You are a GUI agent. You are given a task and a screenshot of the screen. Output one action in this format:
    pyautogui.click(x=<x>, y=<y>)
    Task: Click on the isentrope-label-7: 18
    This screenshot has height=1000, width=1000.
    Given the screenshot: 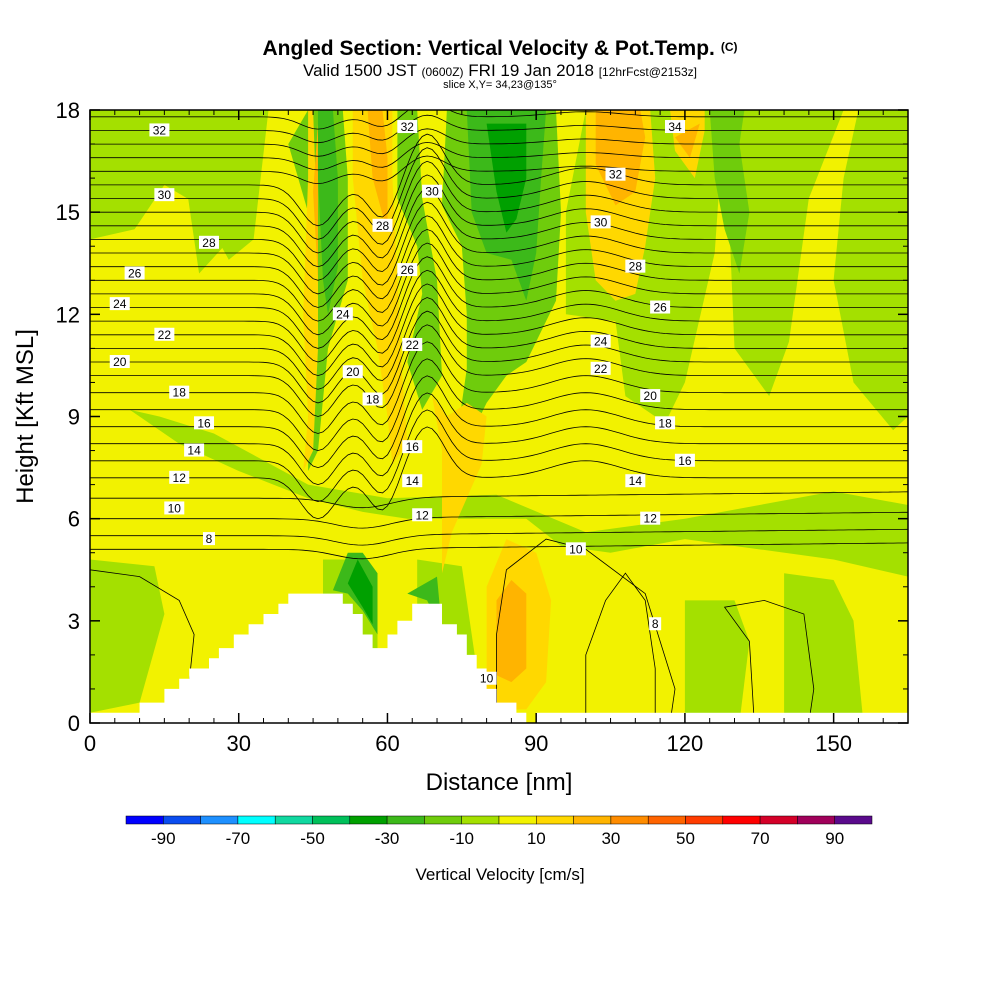 What is the action you would take?
    pyautogui.click(x=179, y=392)
    